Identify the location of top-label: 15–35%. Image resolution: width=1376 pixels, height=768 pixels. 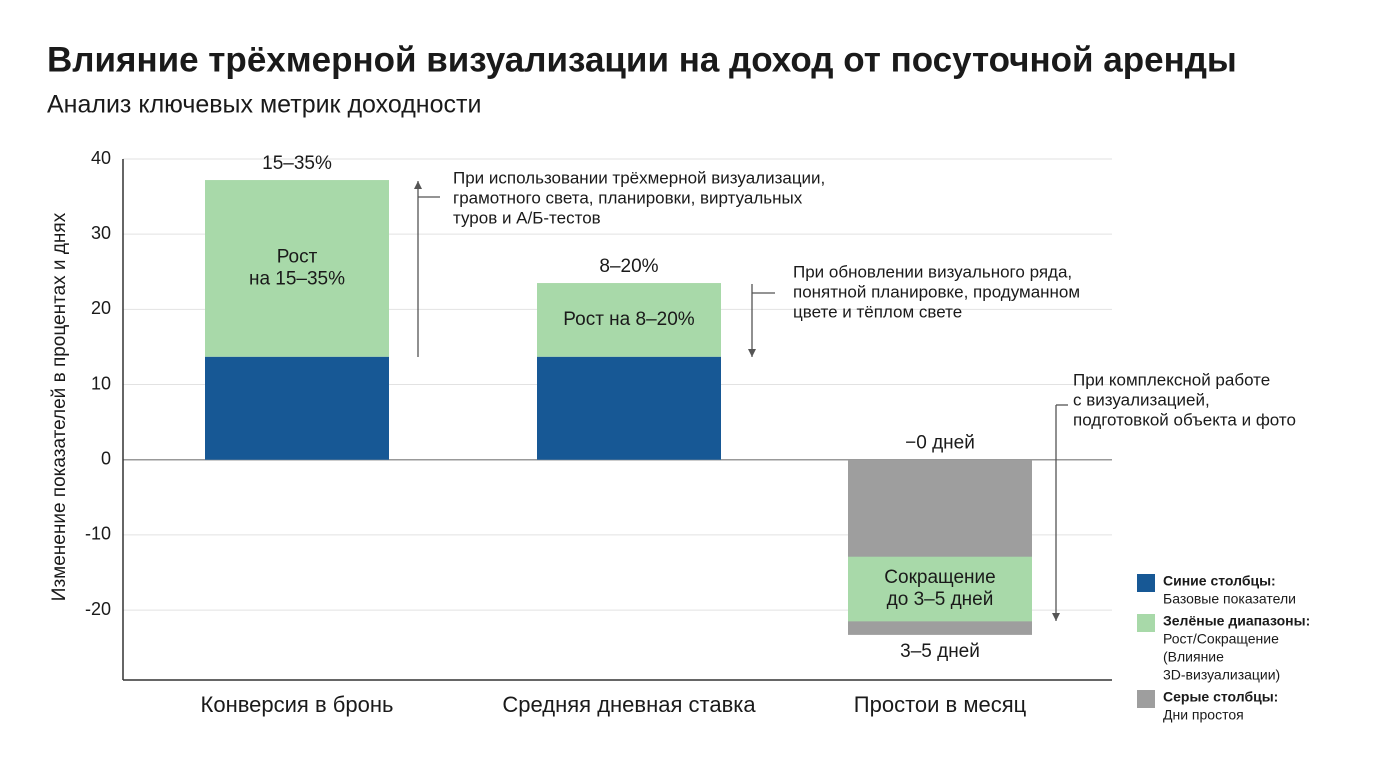
(297, 163).